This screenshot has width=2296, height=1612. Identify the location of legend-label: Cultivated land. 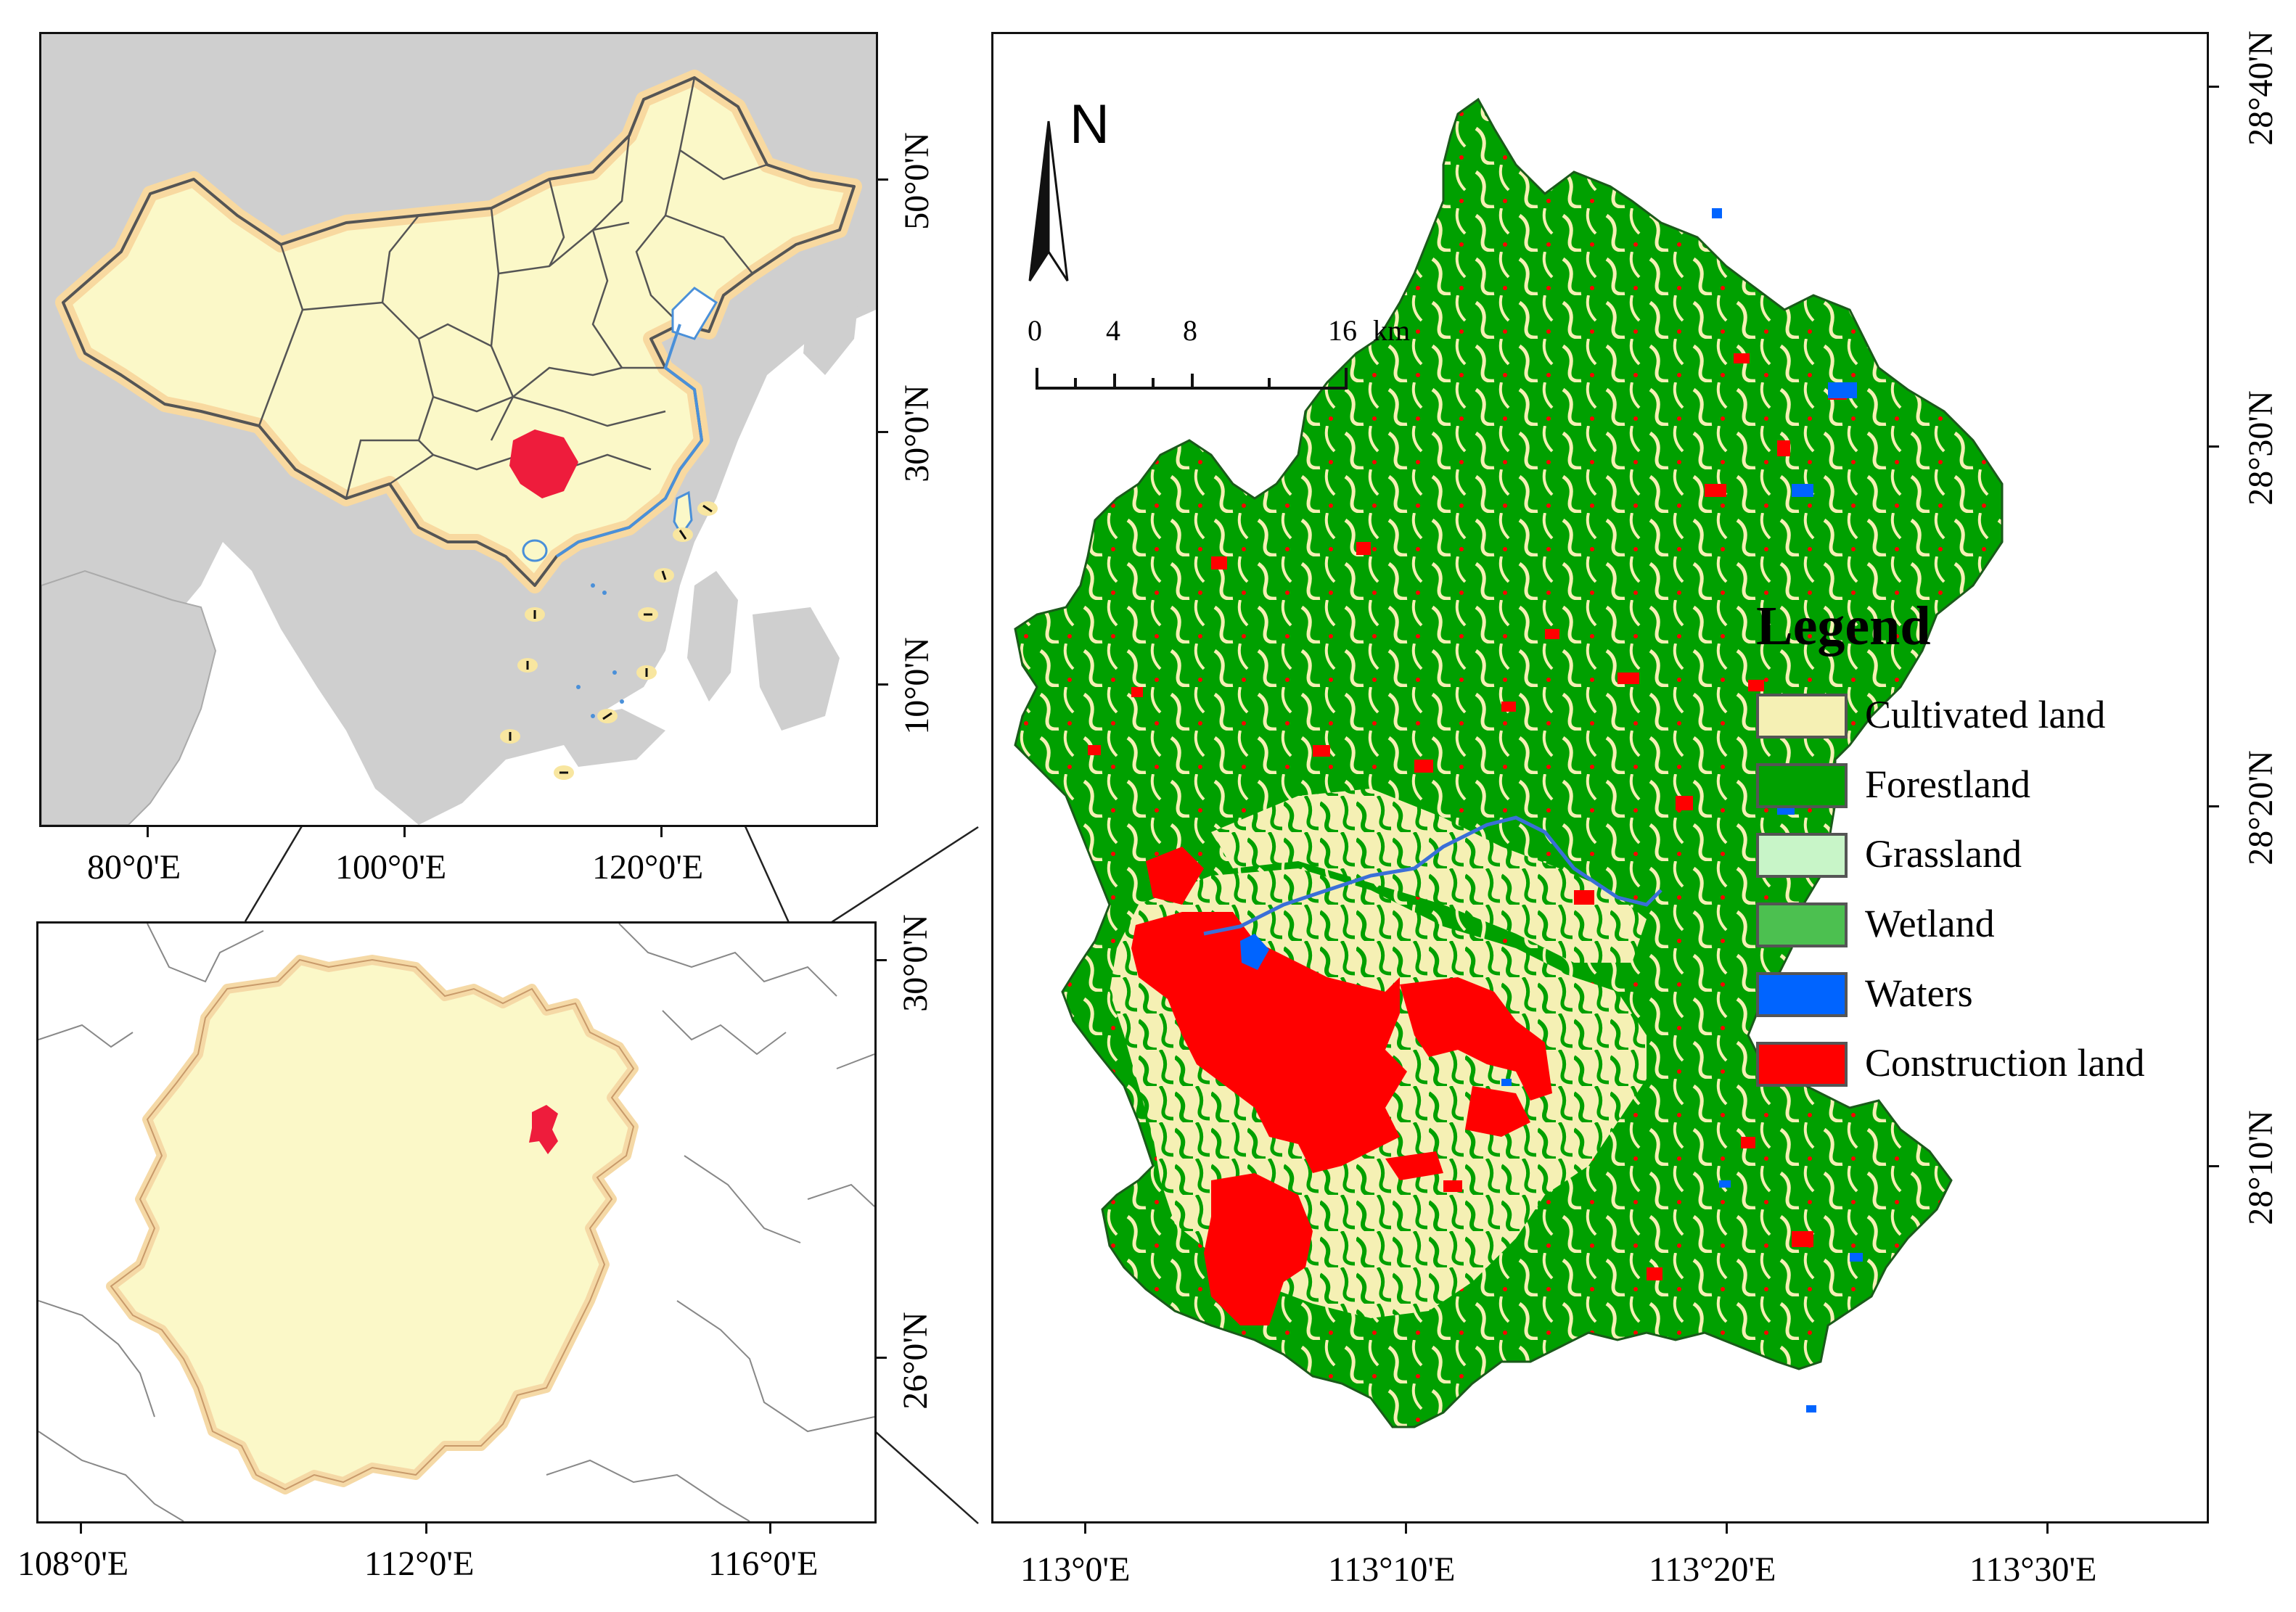
(1985, 714).